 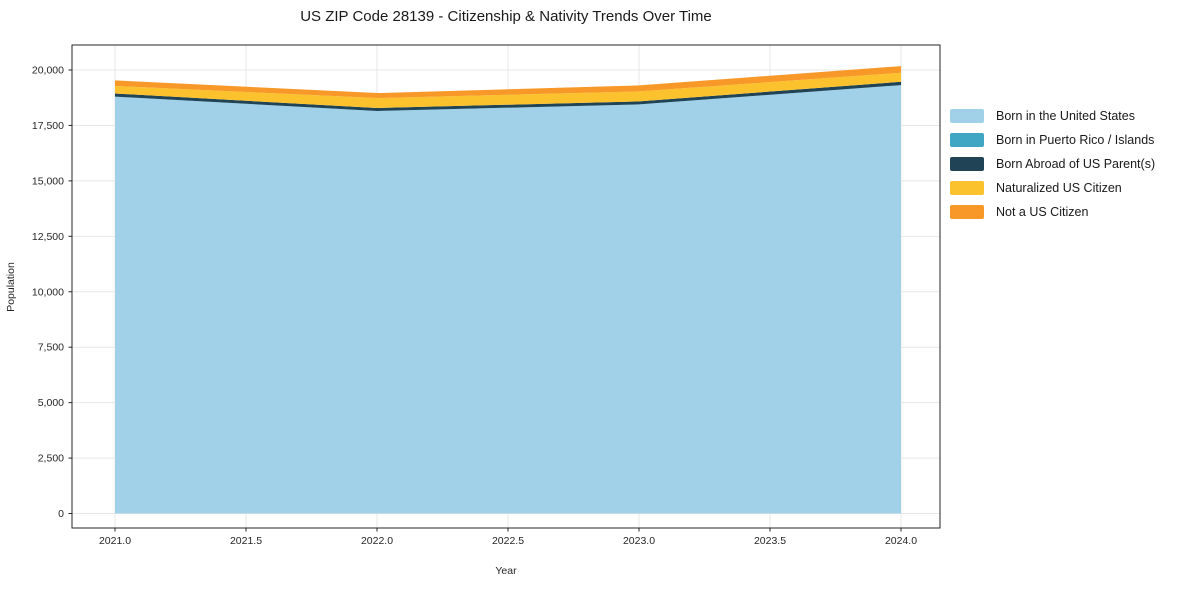 I want to click on y-tick-label: 0, so click(x=61, y=514).